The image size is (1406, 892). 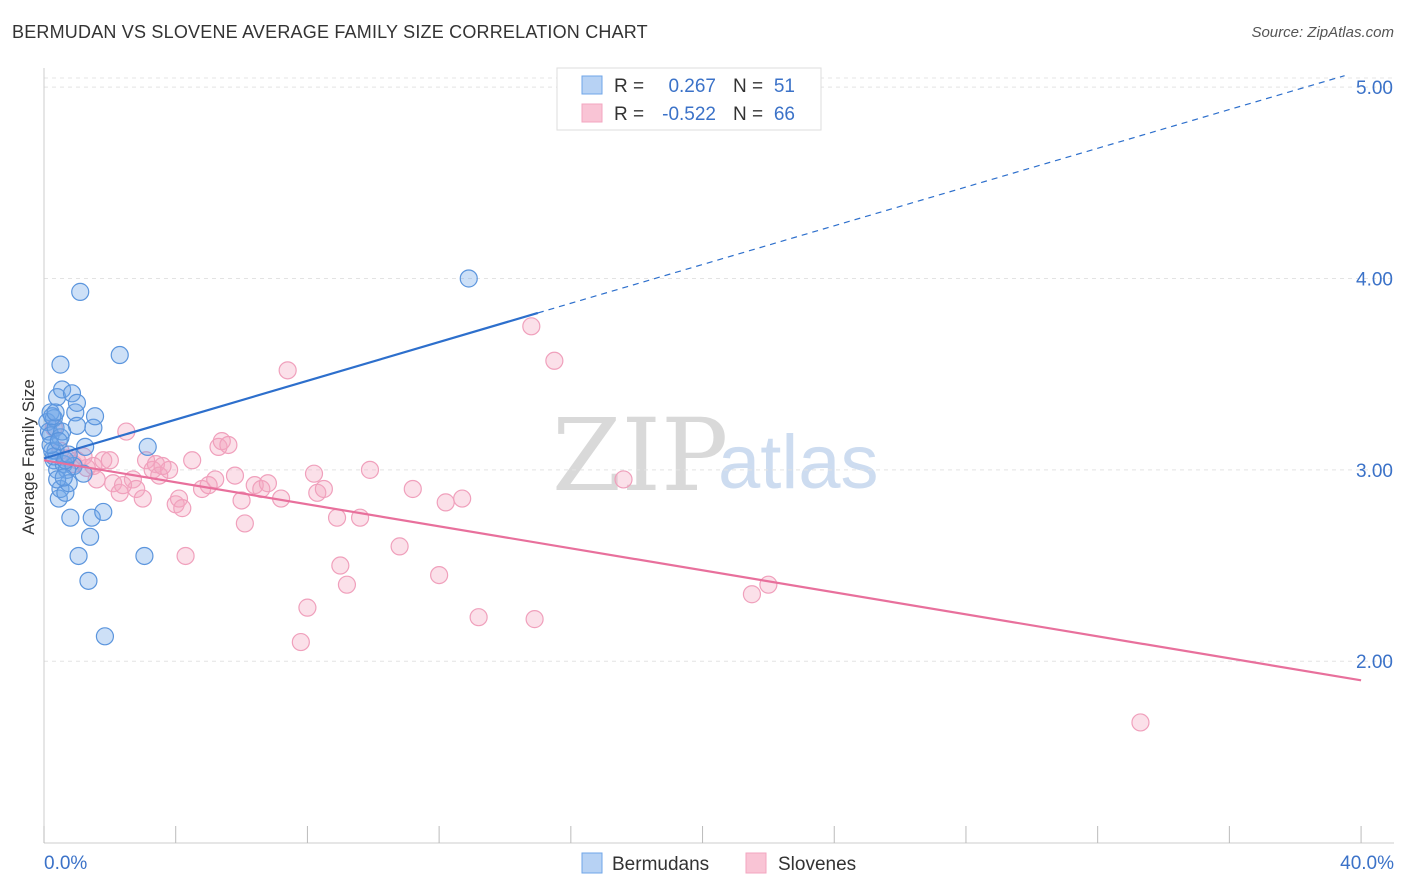 What do you see at coordinates (629, 114) in the screenshot?
I see `legend-r-label-2: R =` at bounding box center [629, 114].